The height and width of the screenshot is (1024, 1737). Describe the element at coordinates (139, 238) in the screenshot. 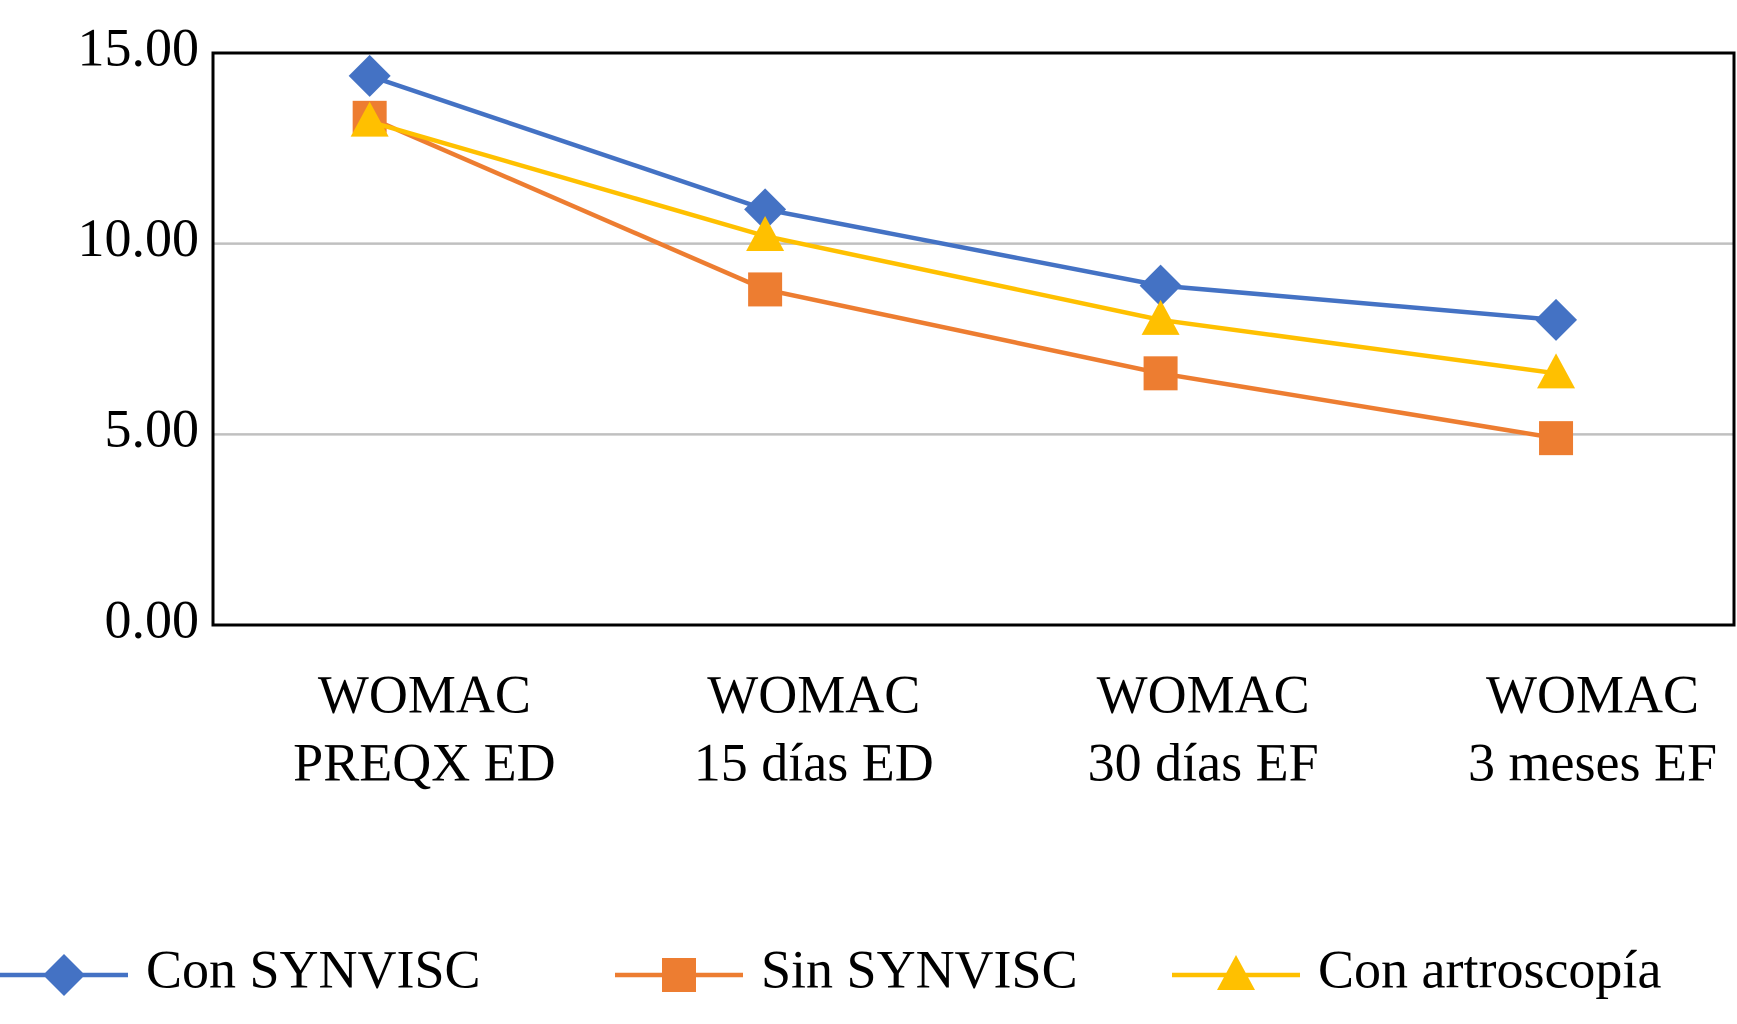

I see `y-tick-label: 10.00` at that location.